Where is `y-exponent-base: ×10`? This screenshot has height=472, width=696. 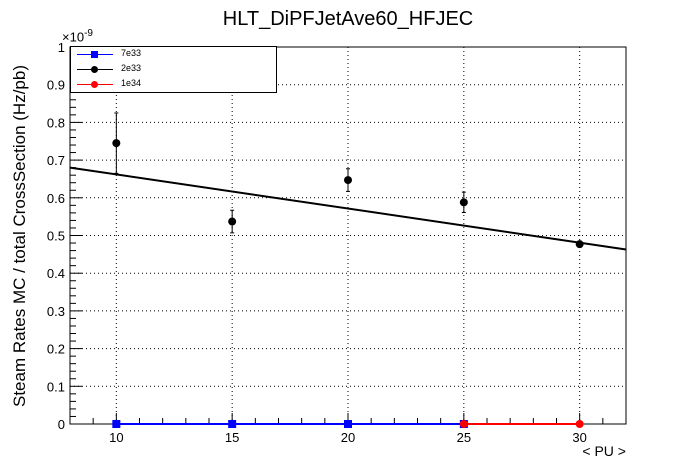 y-exponent-base: ×10 is located at coordinates (73, 37).